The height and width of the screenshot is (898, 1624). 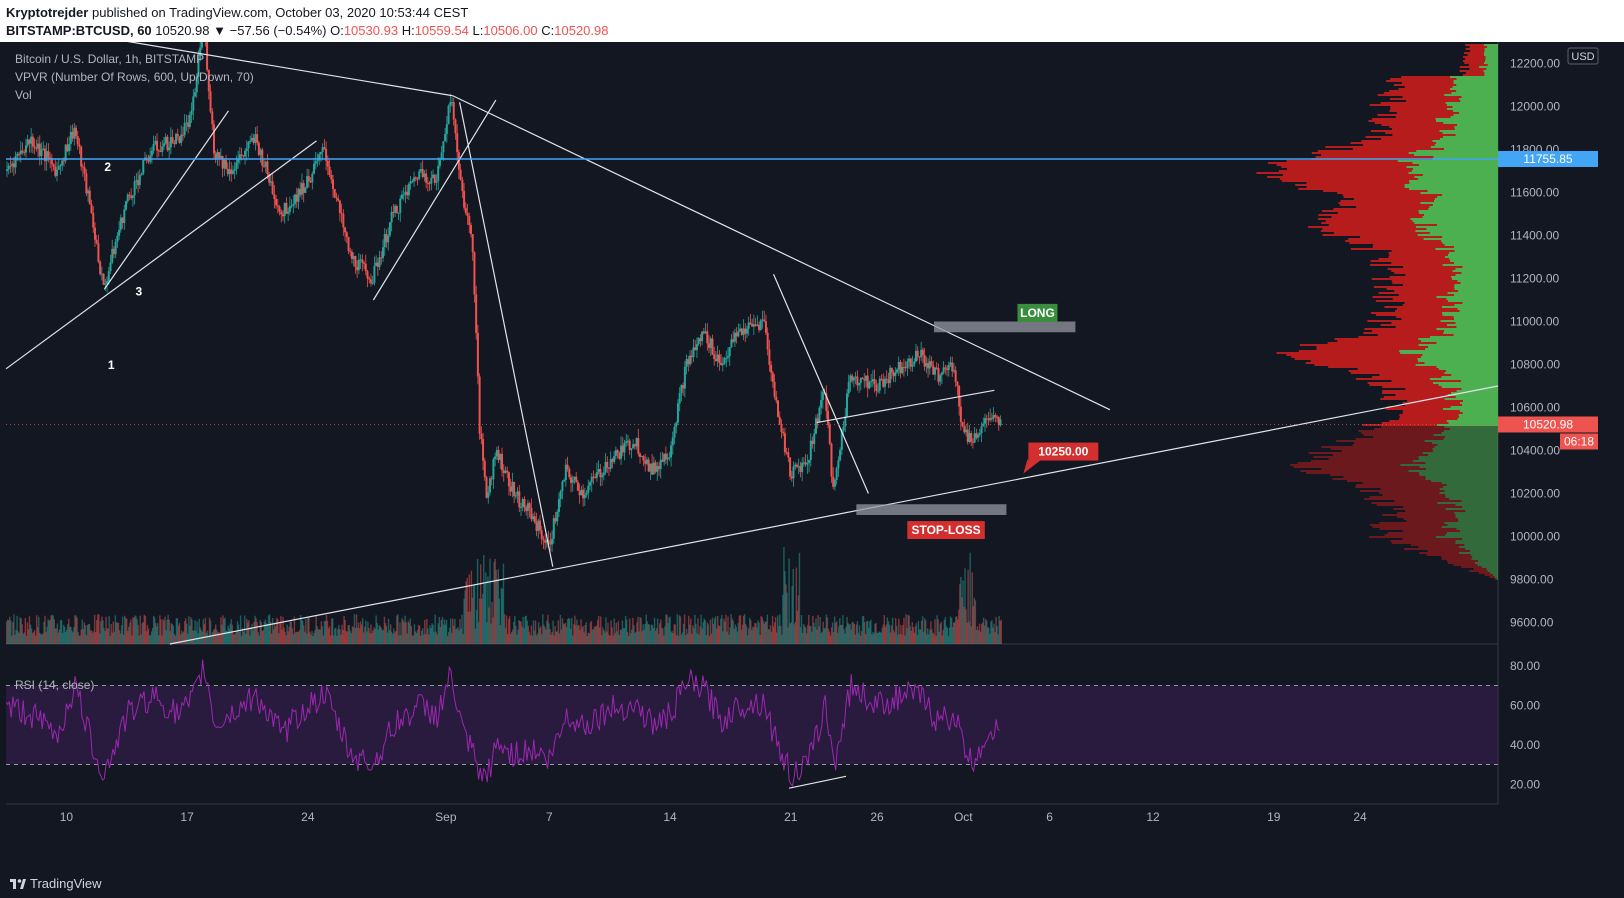 What do you see at coordinates (817, 782) in the screenshot?
I see `rsi-divergence-line` at bounding box center [817, 782].